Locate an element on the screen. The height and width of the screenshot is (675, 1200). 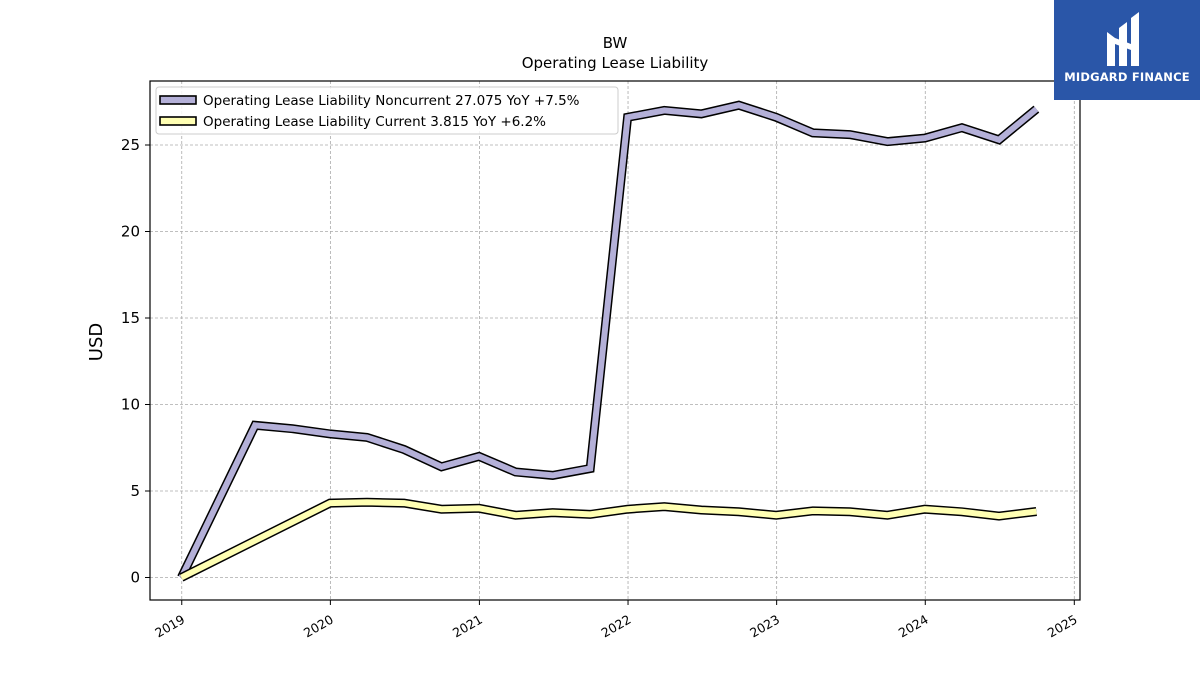
chart-title: BW is located at coordinates (615, 43).